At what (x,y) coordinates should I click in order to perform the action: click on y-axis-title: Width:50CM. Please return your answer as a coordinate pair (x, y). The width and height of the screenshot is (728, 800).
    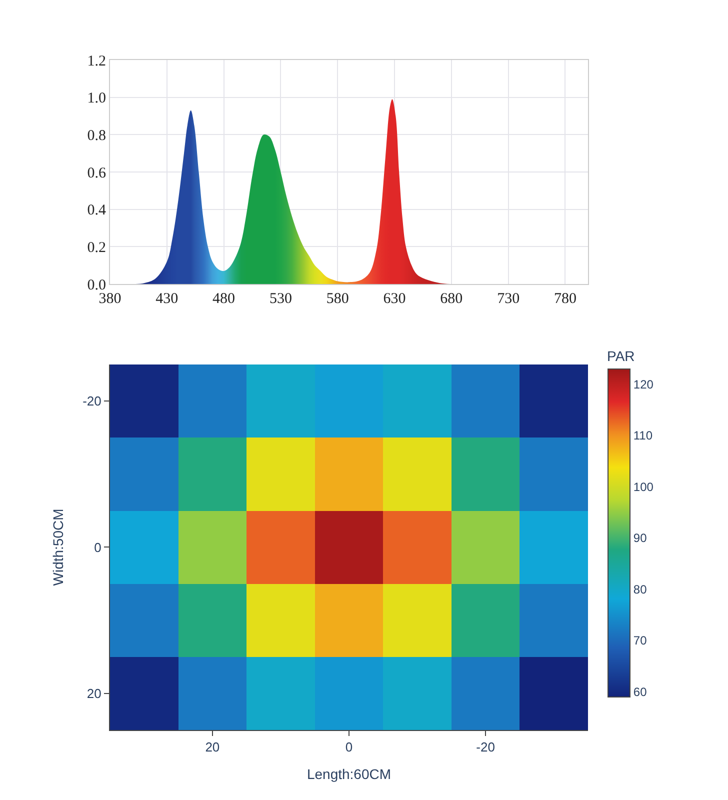
    Looking at the image, I should click on (58, 547).